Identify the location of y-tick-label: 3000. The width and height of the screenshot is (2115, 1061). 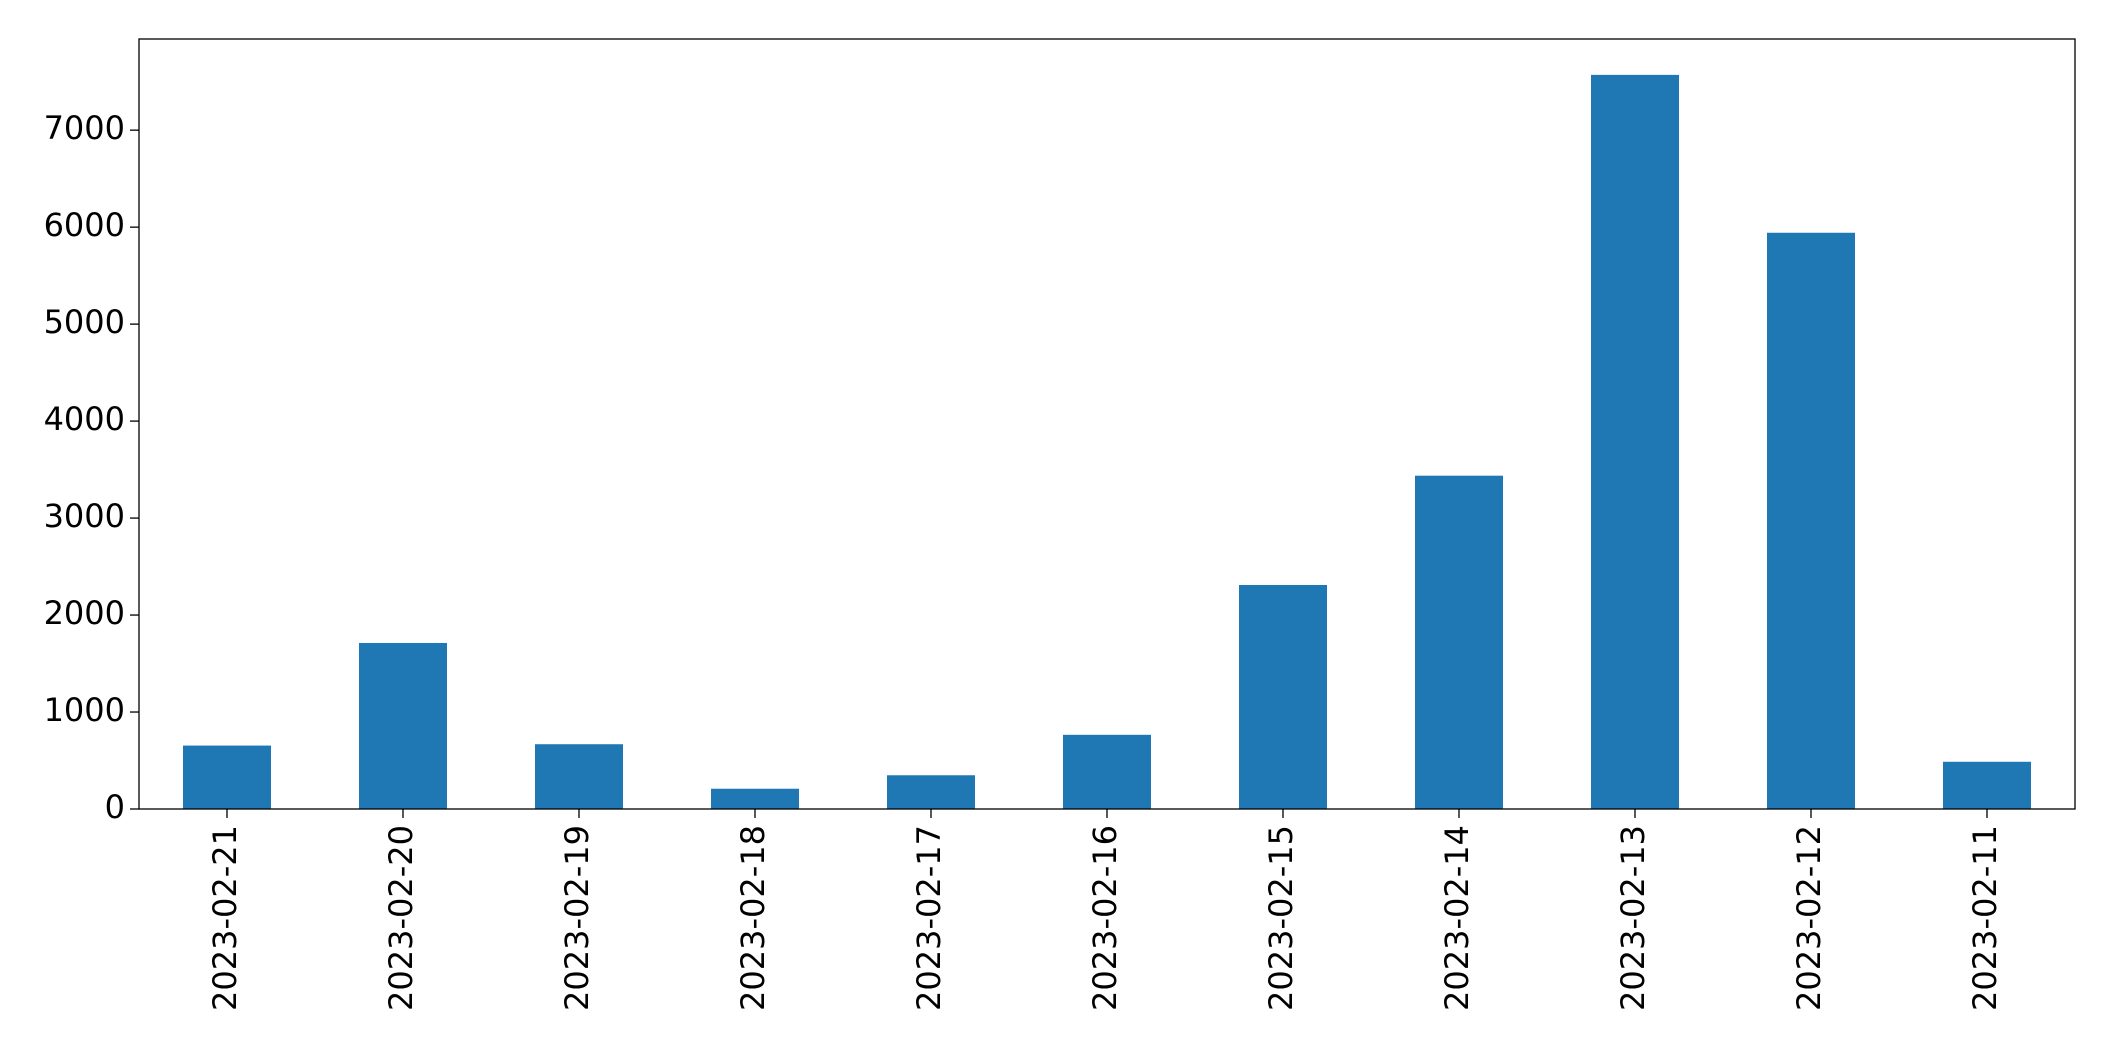
(84, 516).